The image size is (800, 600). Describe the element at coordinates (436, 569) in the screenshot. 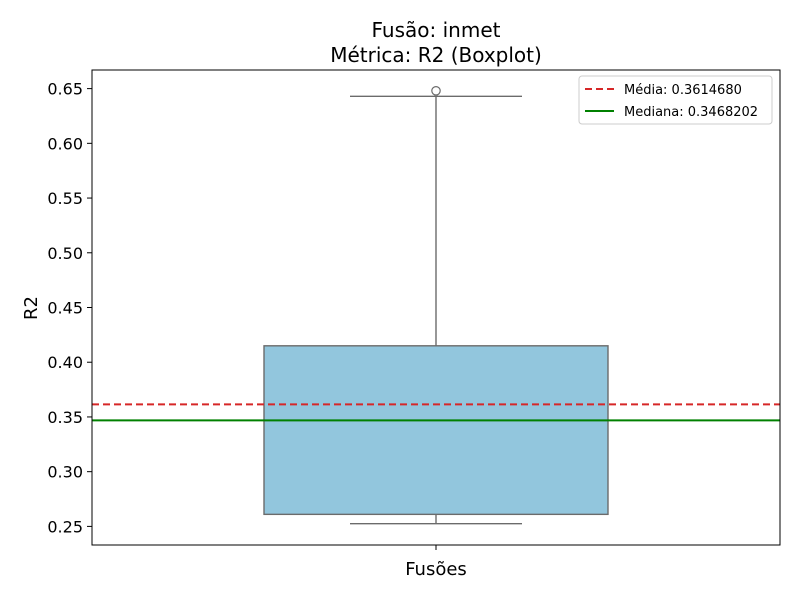

I see `x-axis-label: Fusões` at that location.